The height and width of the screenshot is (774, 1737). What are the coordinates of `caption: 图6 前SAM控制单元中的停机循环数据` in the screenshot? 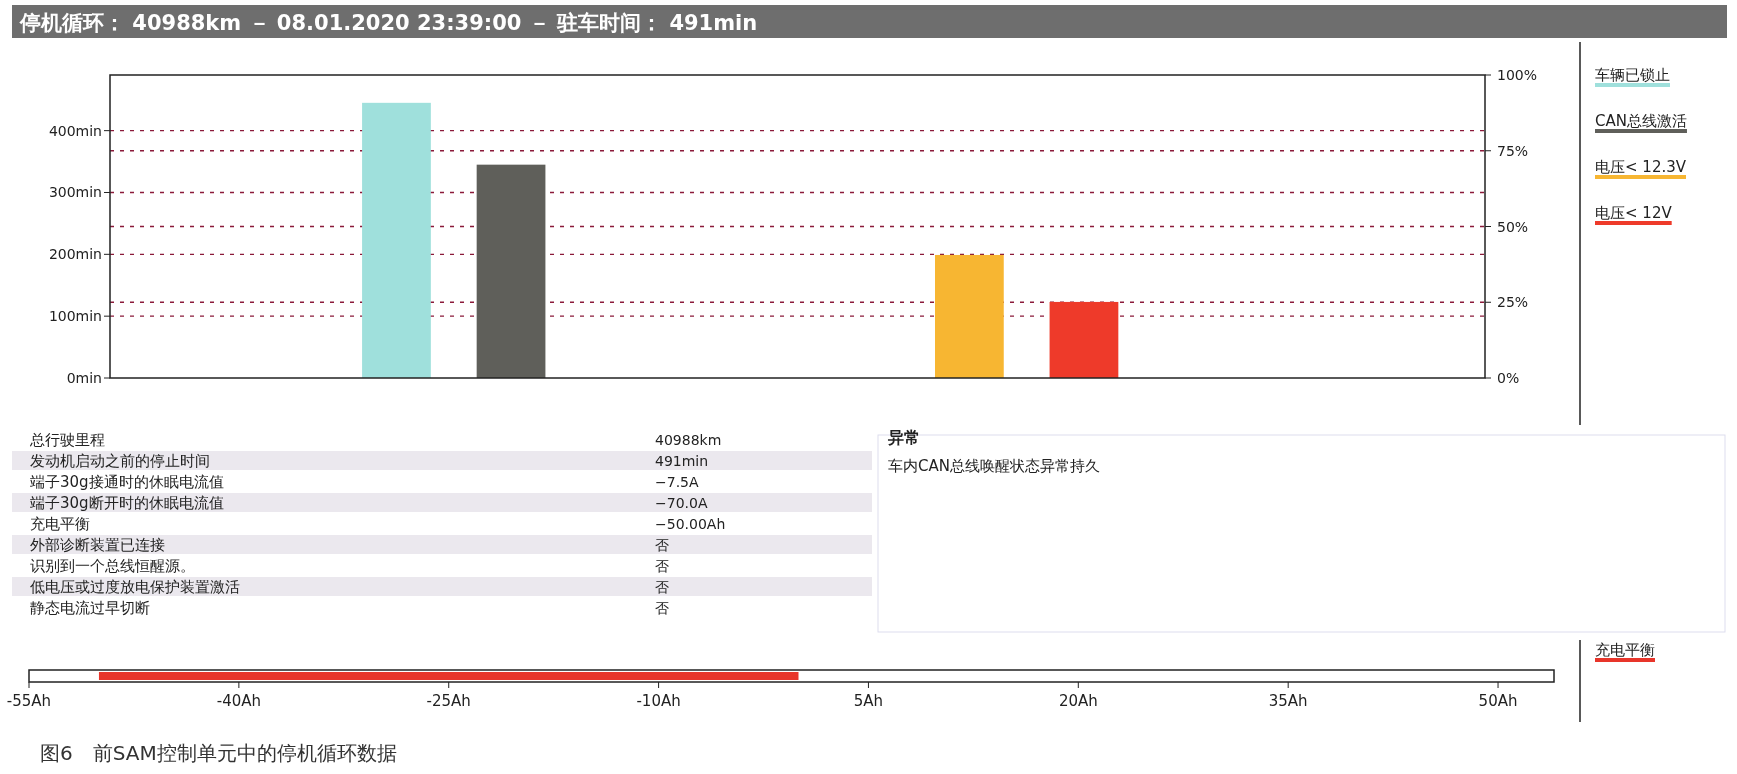 It's located at (218, 753).